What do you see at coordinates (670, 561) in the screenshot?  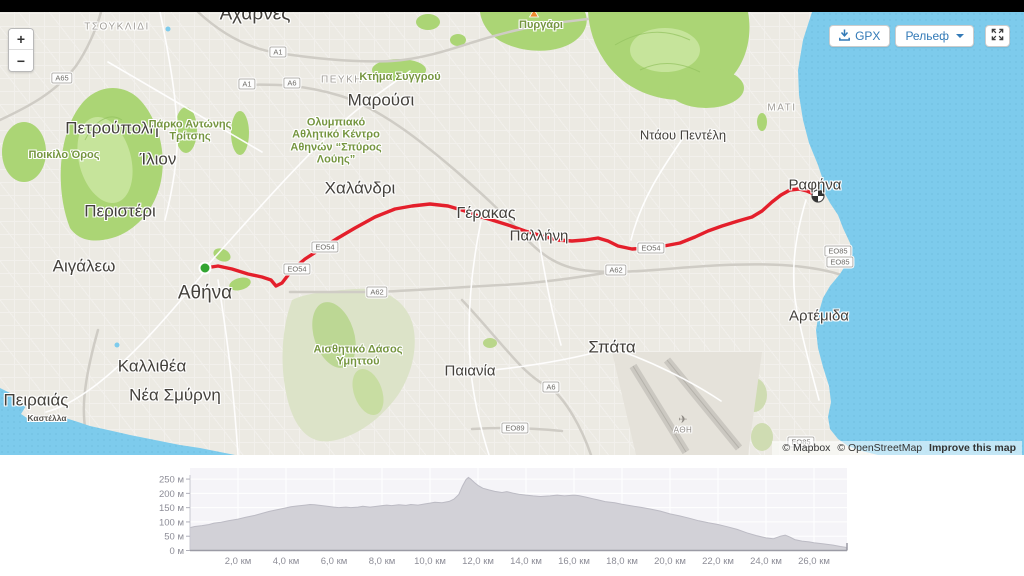 I see `x-axis-tick-label: 20,0 км` at bounding box center [670, 561].